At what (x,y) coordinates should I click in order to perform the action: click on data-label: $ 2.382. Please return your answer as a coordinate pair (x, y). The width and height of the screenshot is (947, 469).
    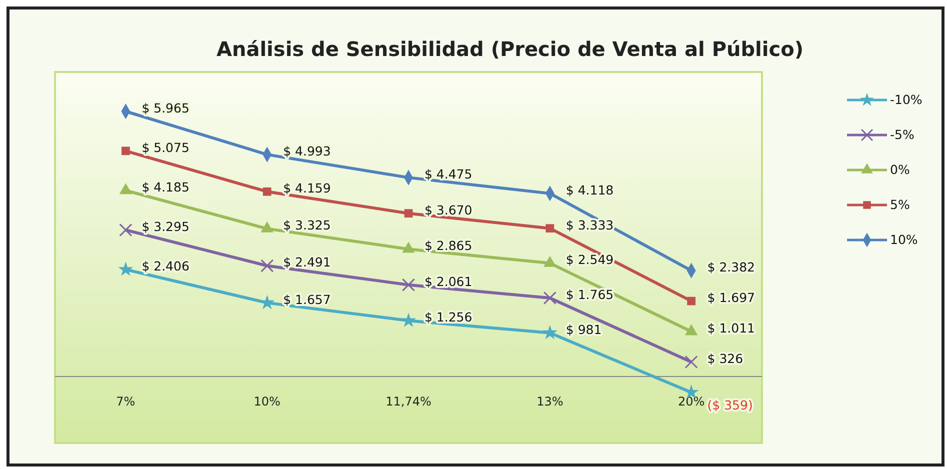
    Looking at the image, I should click on (731, 267).